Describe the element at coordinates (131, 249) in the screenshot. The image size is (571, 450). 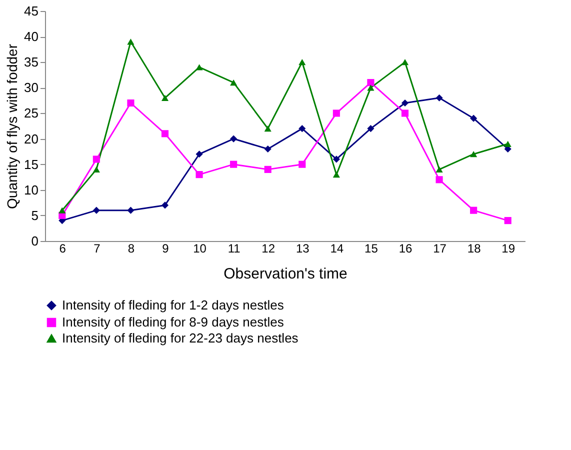
I see `x-tick-label: 8` at that location.